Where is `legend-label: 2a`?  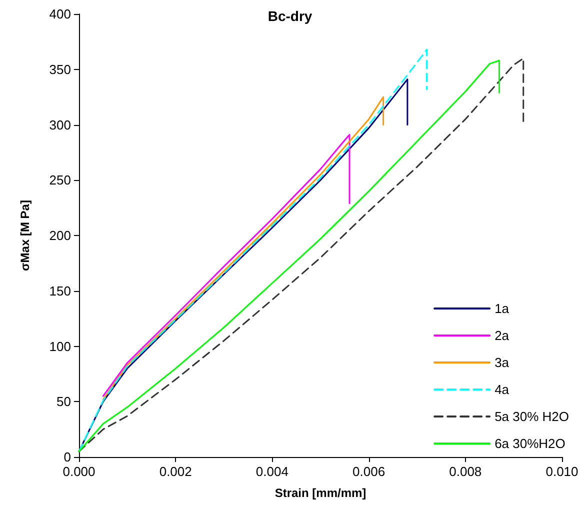
legend-label: 2a is located at coordinates (502, 335).